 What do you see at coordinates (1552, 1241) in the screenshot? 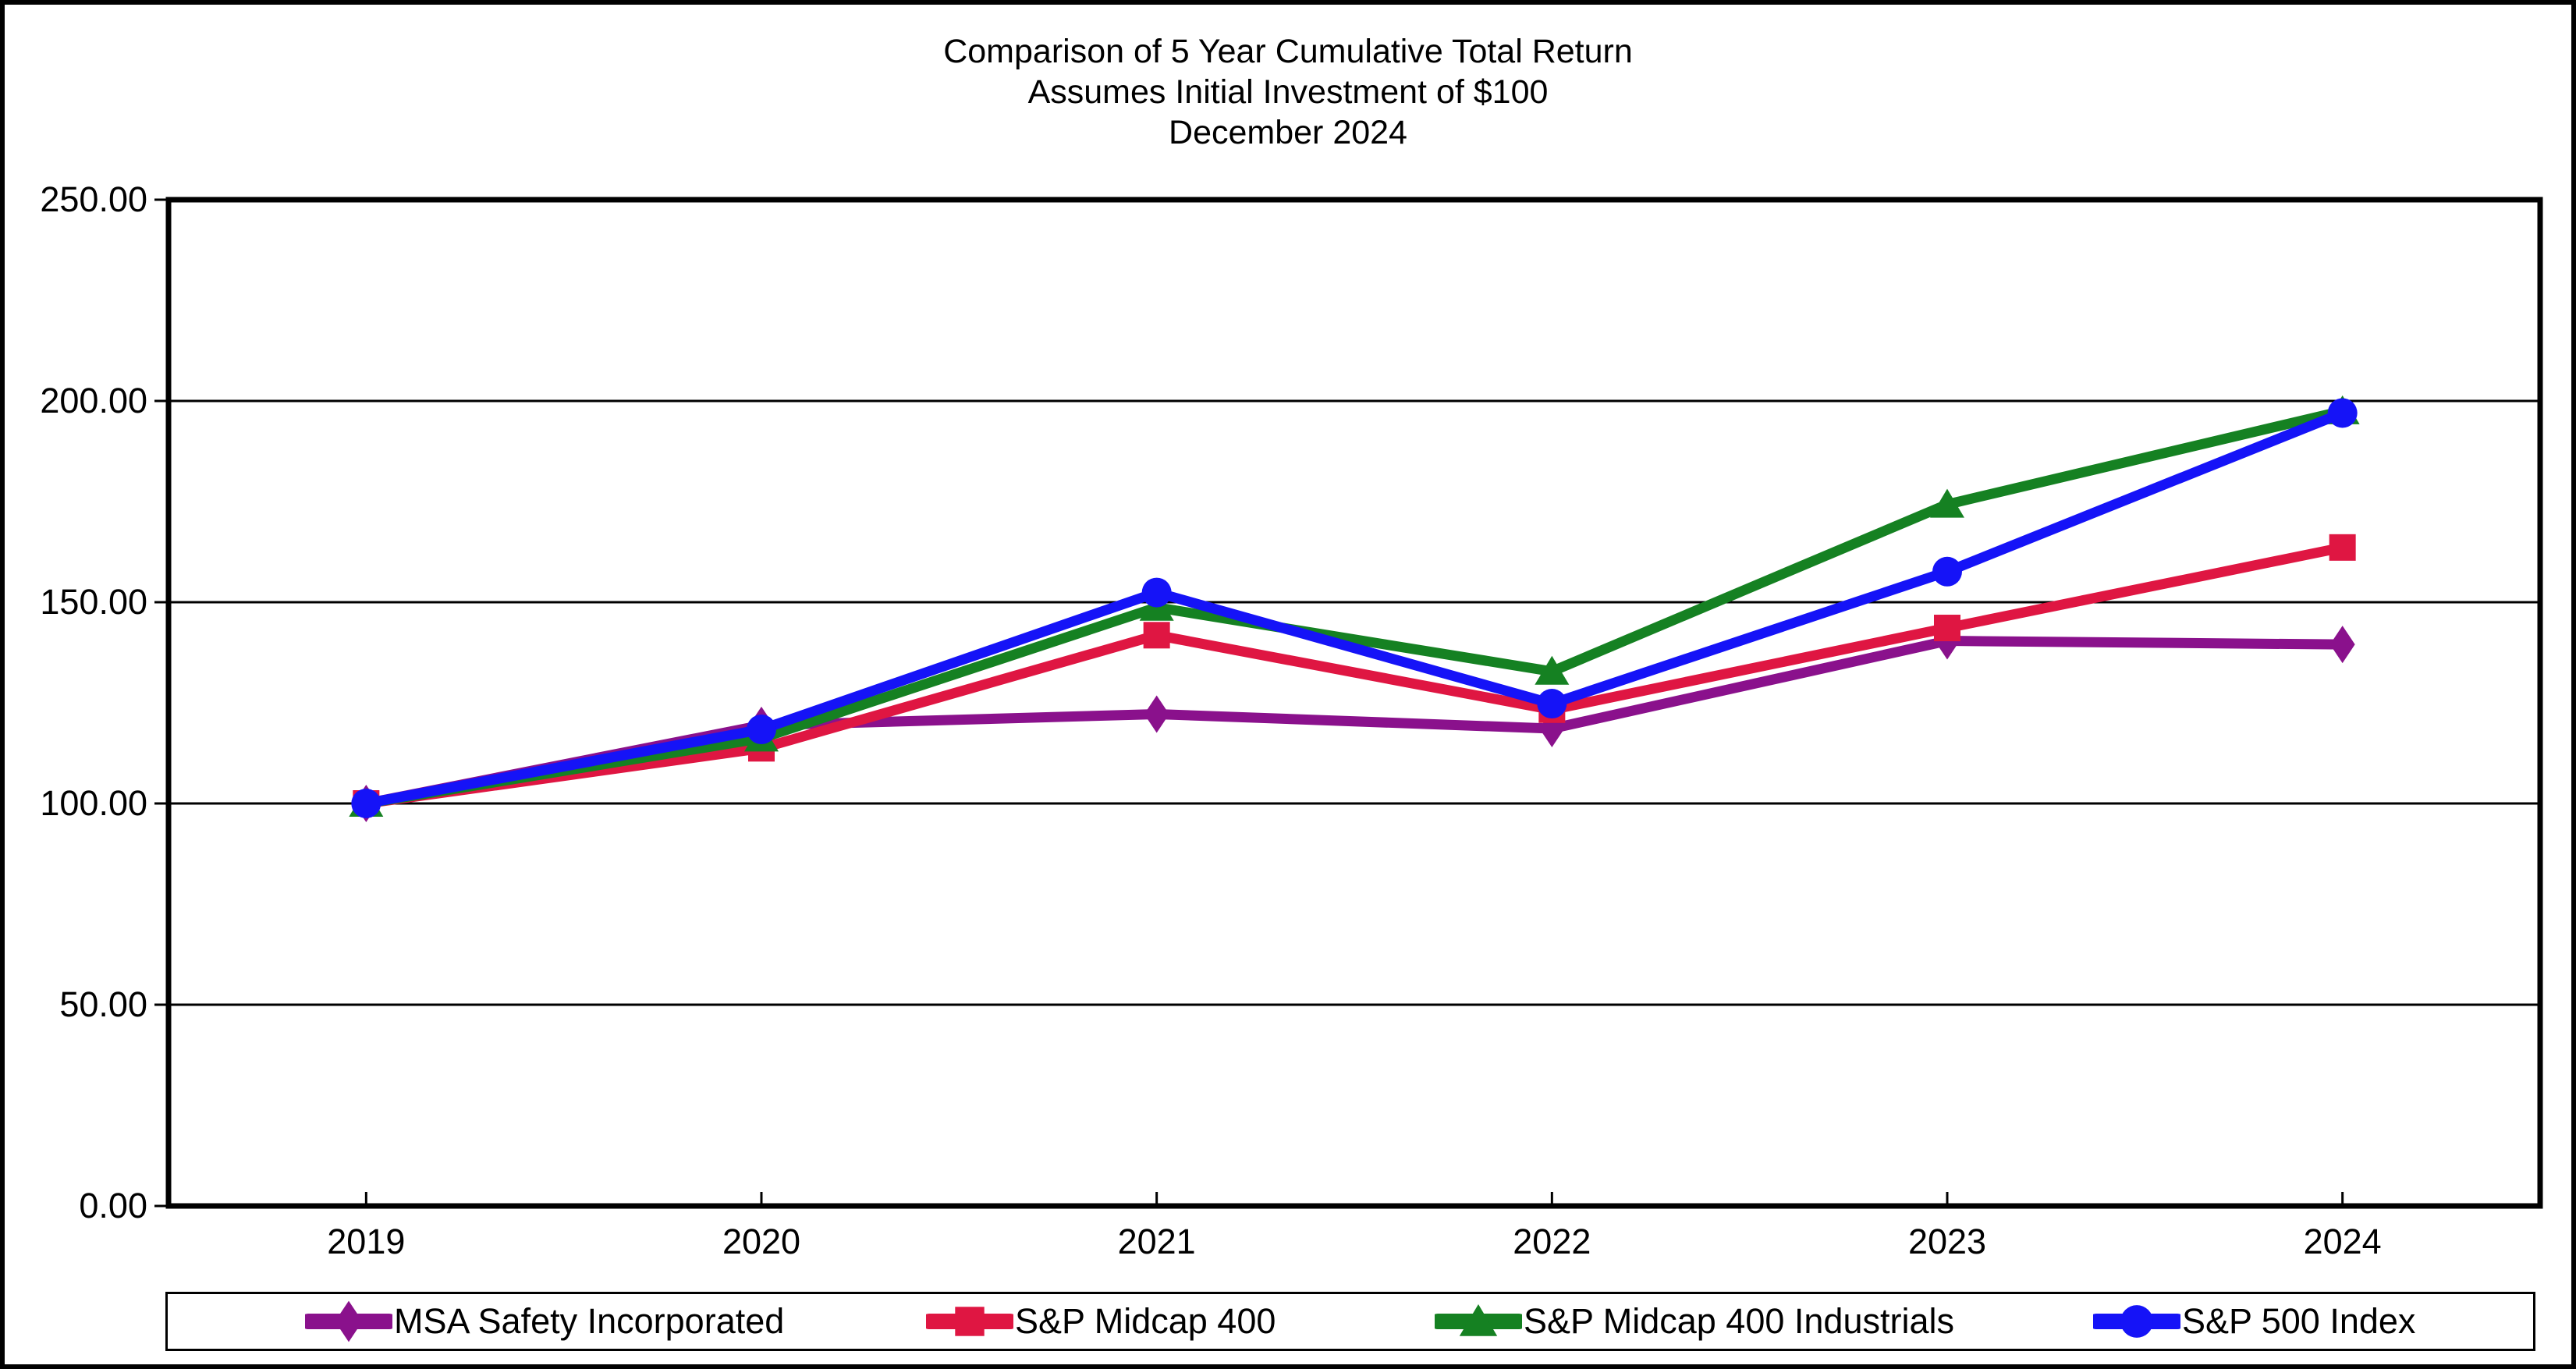
I see `x-axis-label-2022: 2022` at bounding box center [1552, 1241].